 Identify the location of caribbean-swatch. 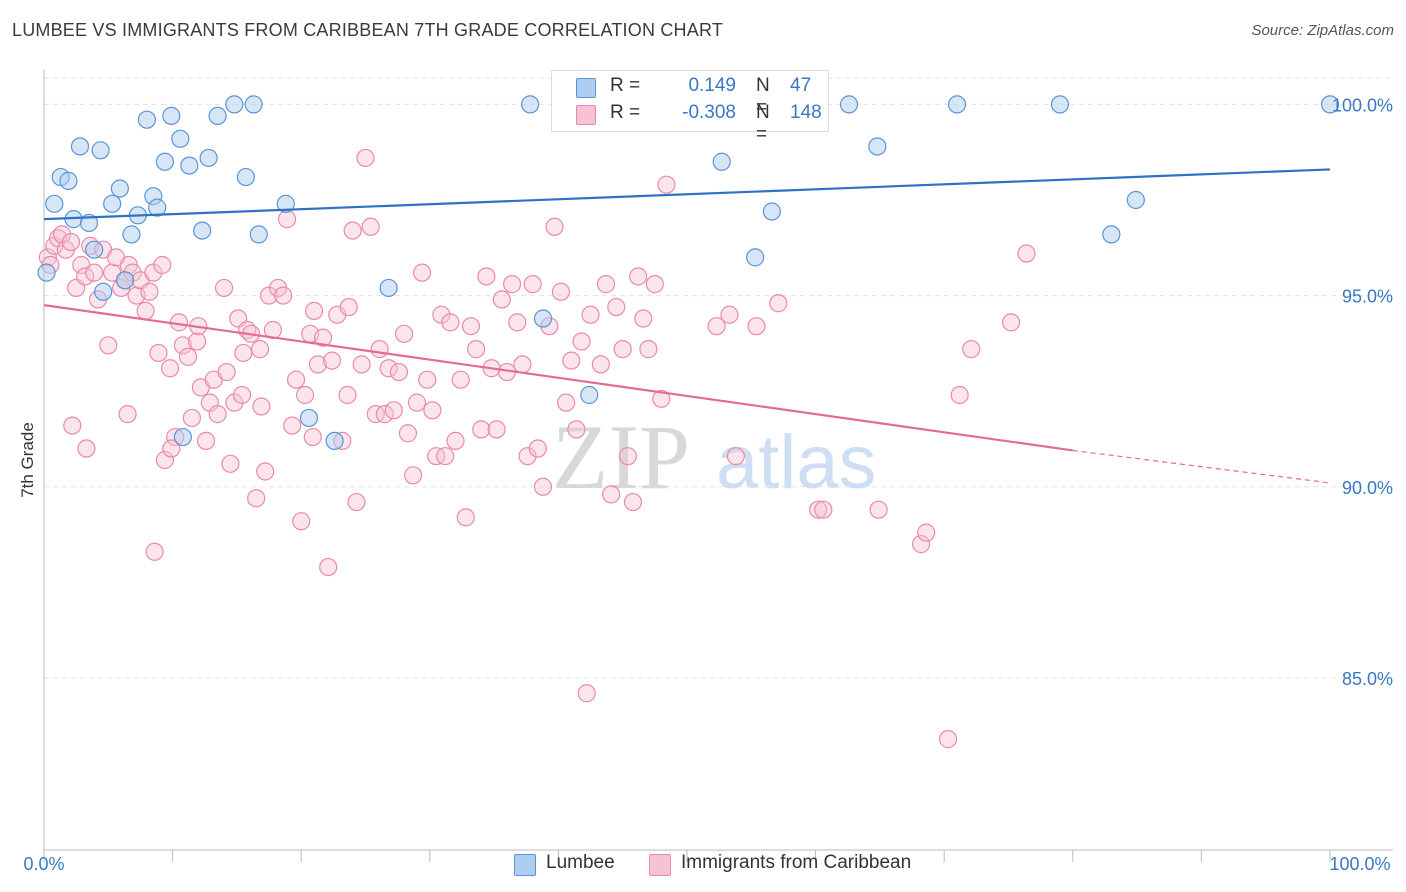
(586, 115).